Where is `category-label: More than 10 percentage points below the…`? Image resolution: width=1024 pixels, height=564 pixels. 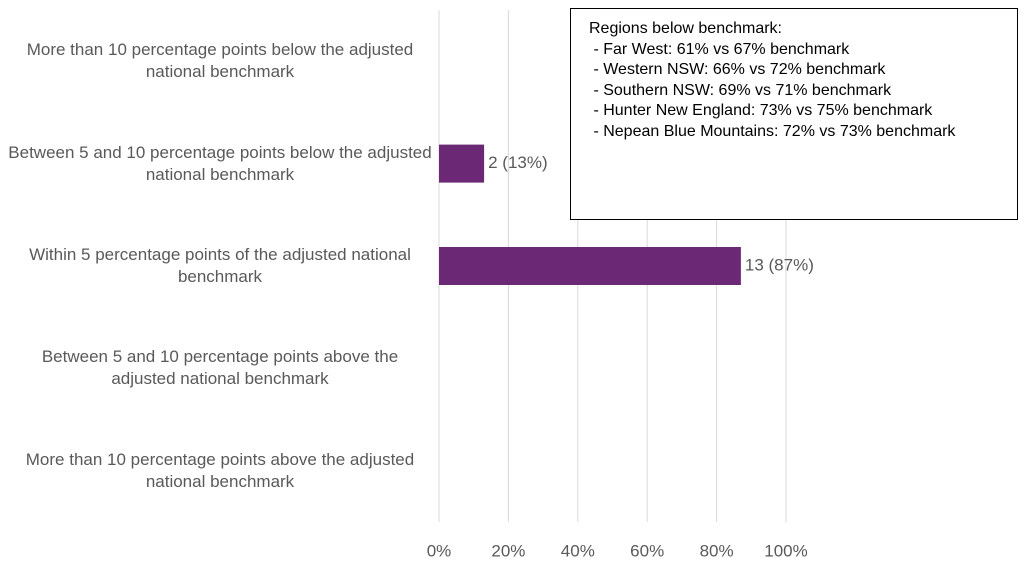 category-label: More than 10 percentage points below the… is located at coordinates (220, 61).